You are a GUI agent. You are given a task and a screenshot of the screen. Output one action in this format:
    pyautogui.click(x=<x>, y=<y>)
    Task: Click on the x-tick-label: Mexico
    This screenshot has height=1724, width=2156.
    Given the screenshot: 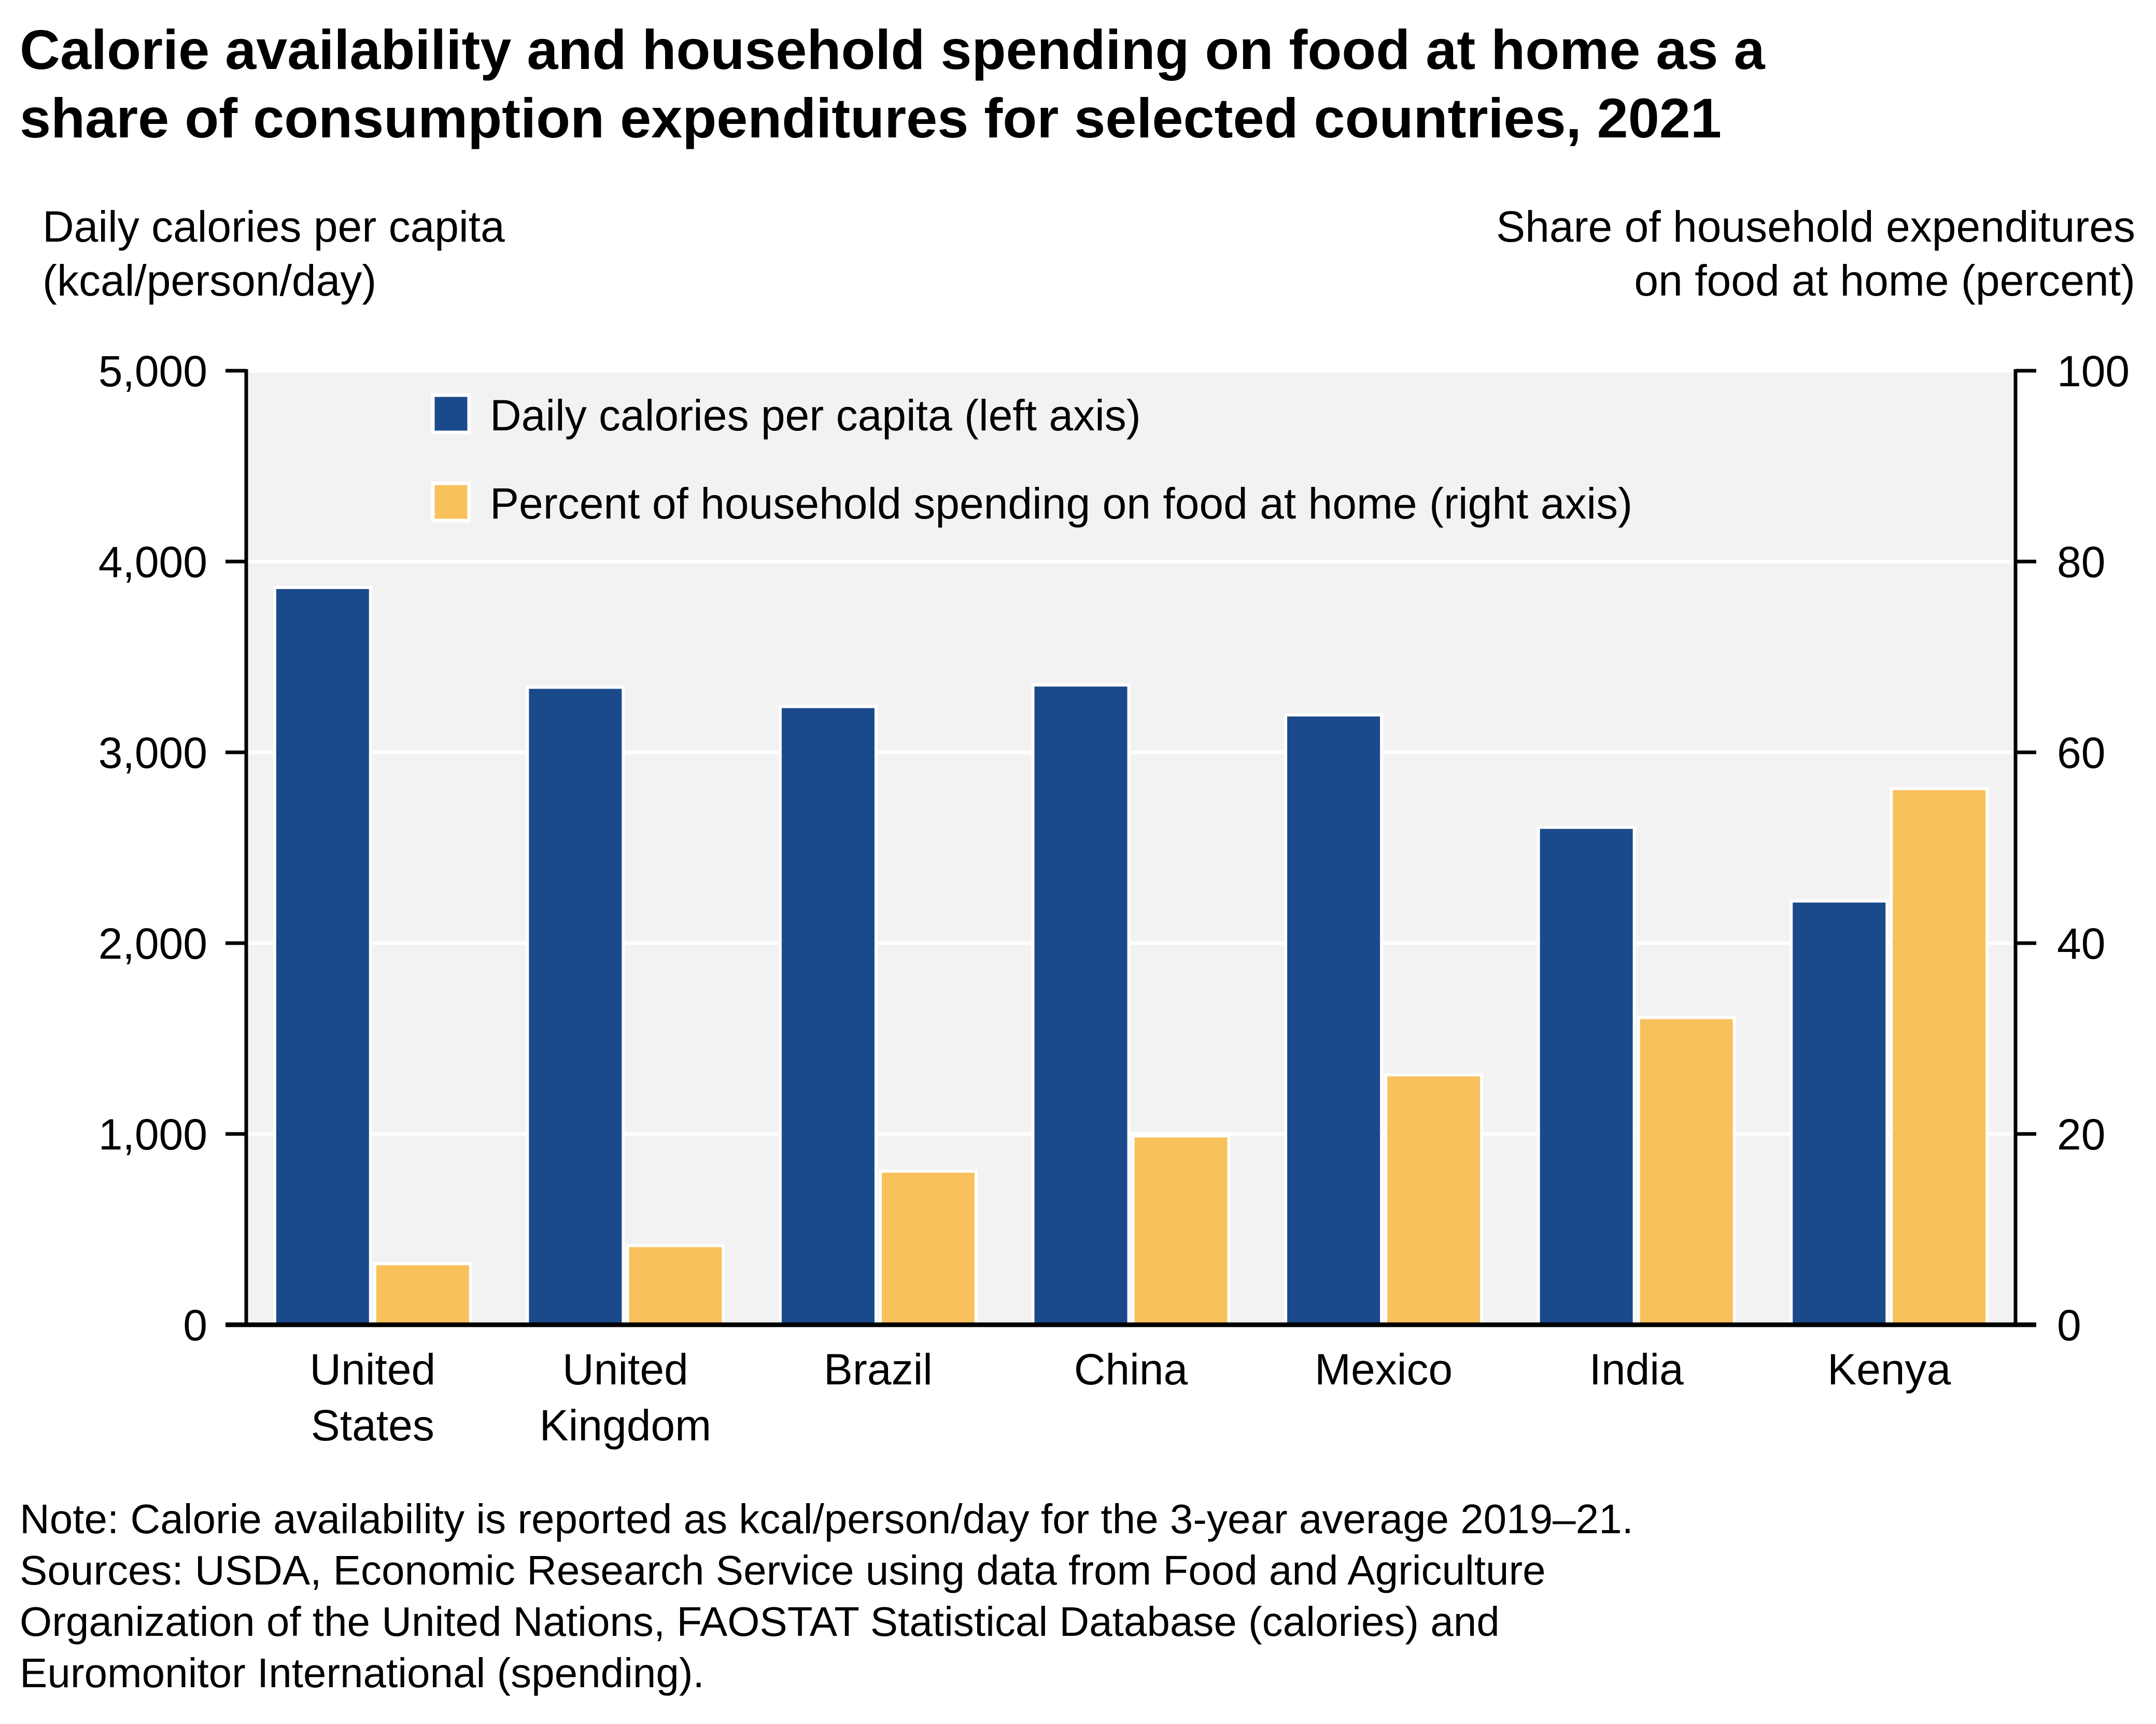 What is the action you would take?
    pyautogui.click(x=1384, y=1369)
    